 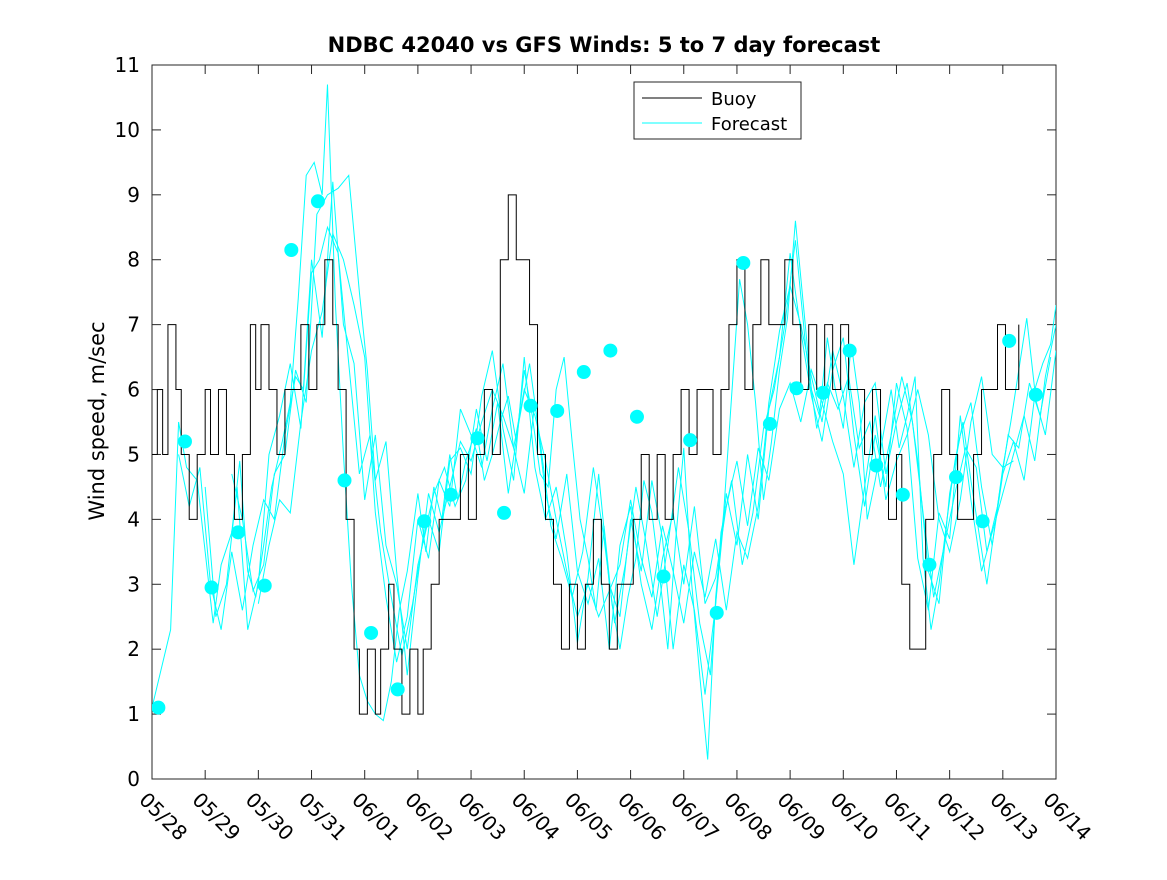 What do you see at coordinates (483, 817) in the screenshot?
I see `x-tick-label: 06/03` at bounding box center [483, 817].